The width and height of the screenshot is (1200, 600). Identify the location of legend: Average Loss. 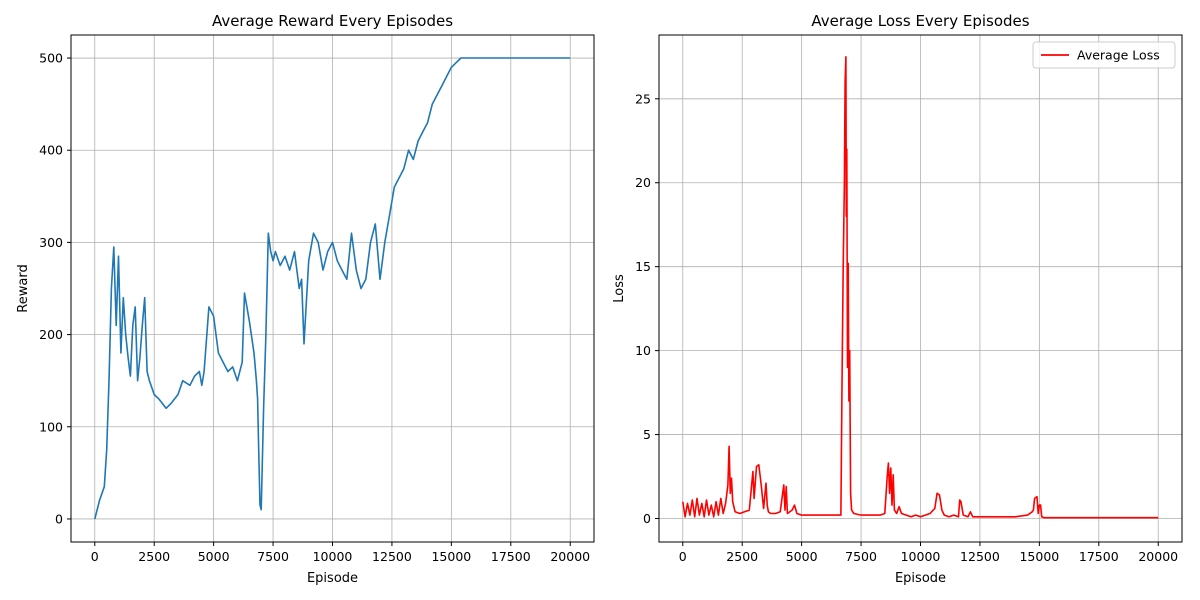
(1104, 55).